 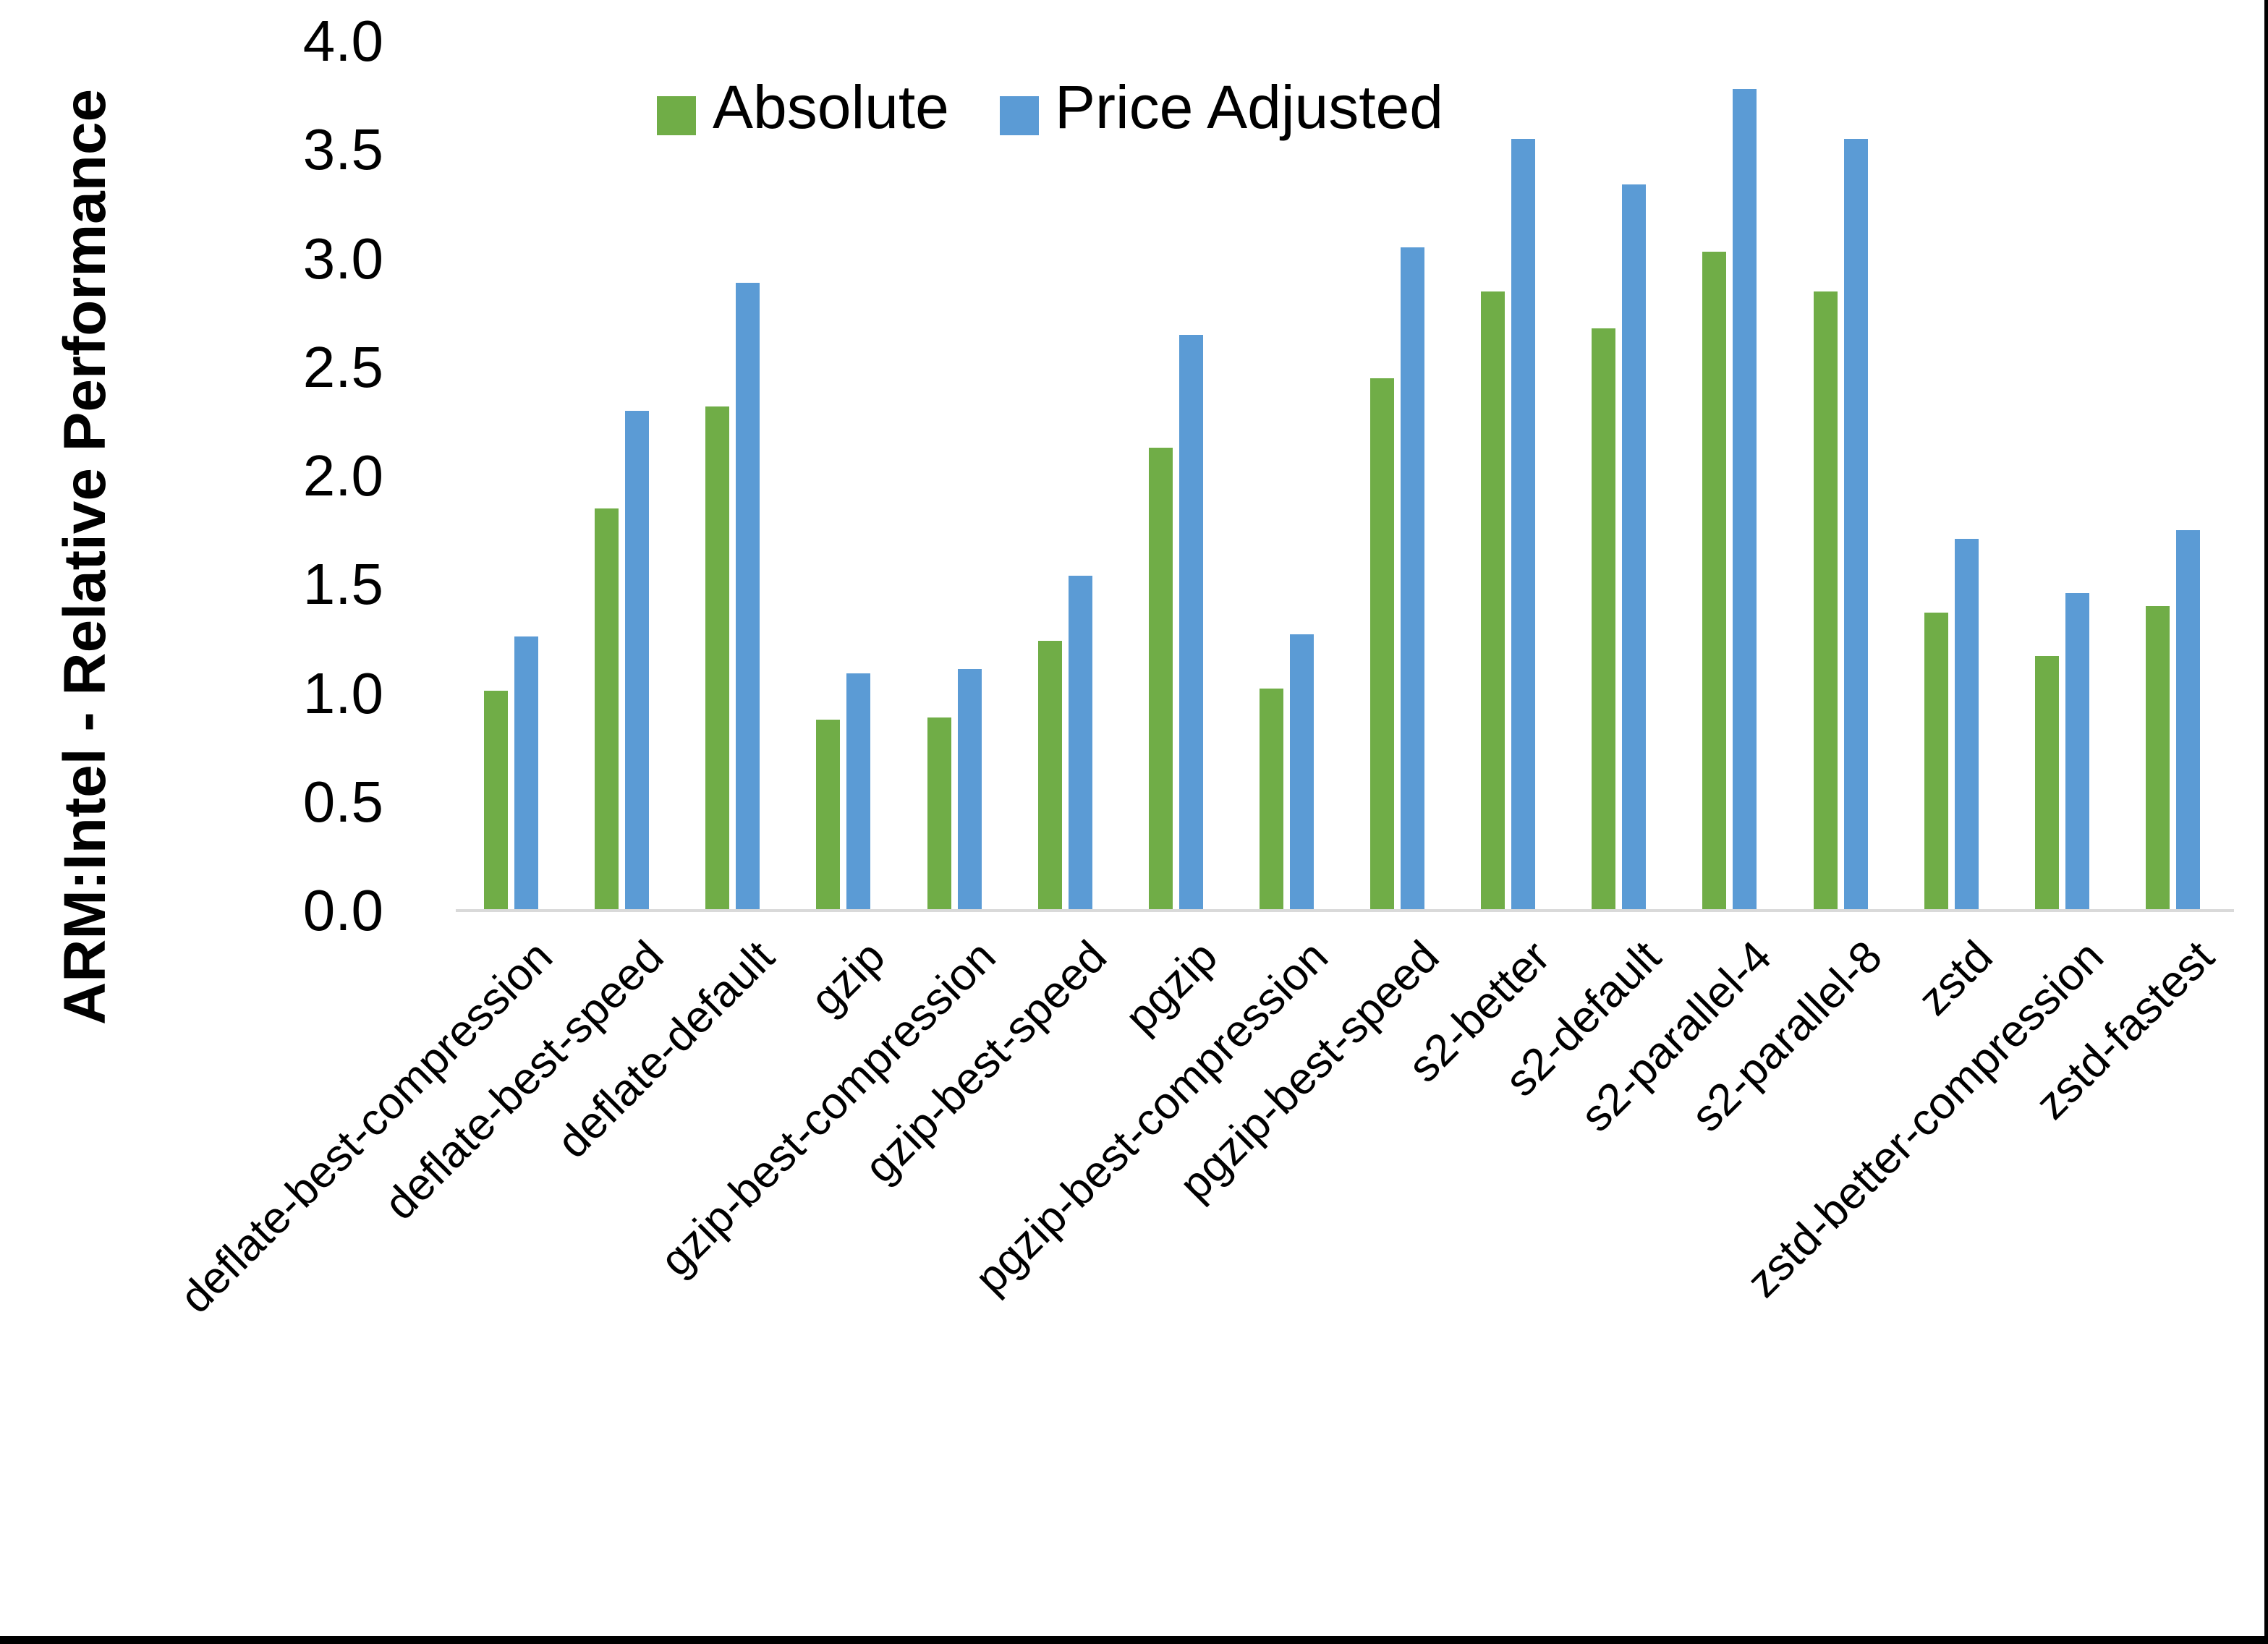 What do you see at coordinates (342, 258) in the screenshot?
I see `y-axis-tick-label: 3.0` at bounding box center [342, 258].